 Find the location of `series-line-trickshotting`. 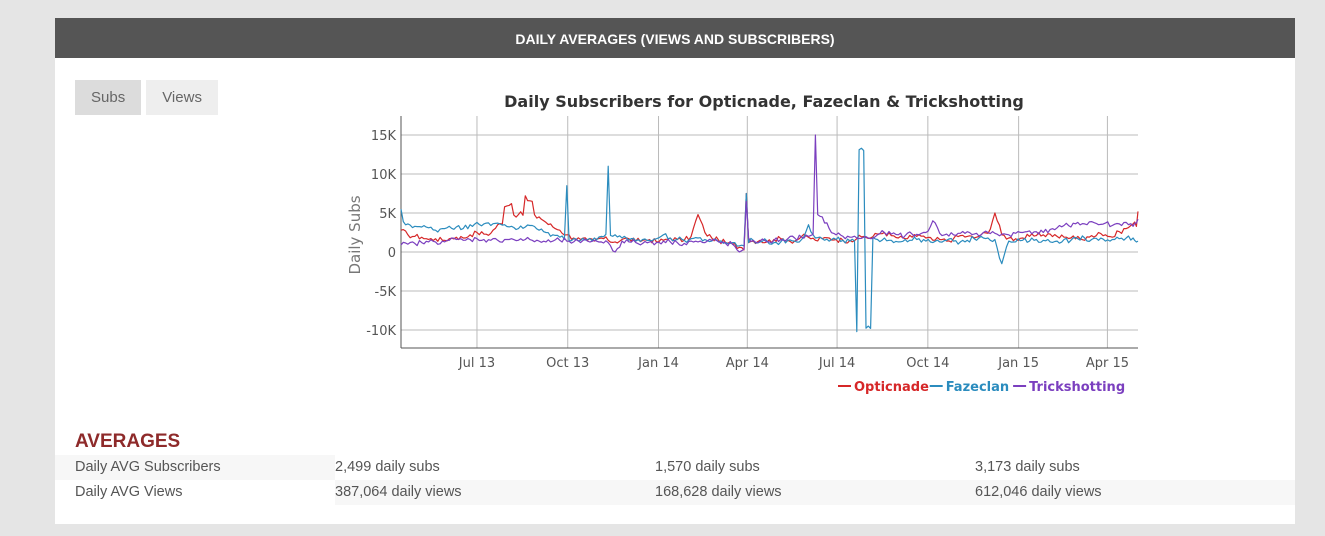

series-line-trickshotting is located at coordinates (769, 193).